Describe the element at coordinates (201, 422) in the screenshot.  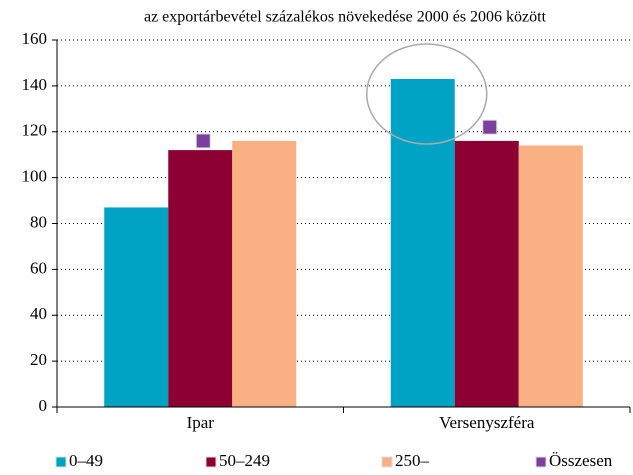
I see `x-tick-label: Ipar` at that location.